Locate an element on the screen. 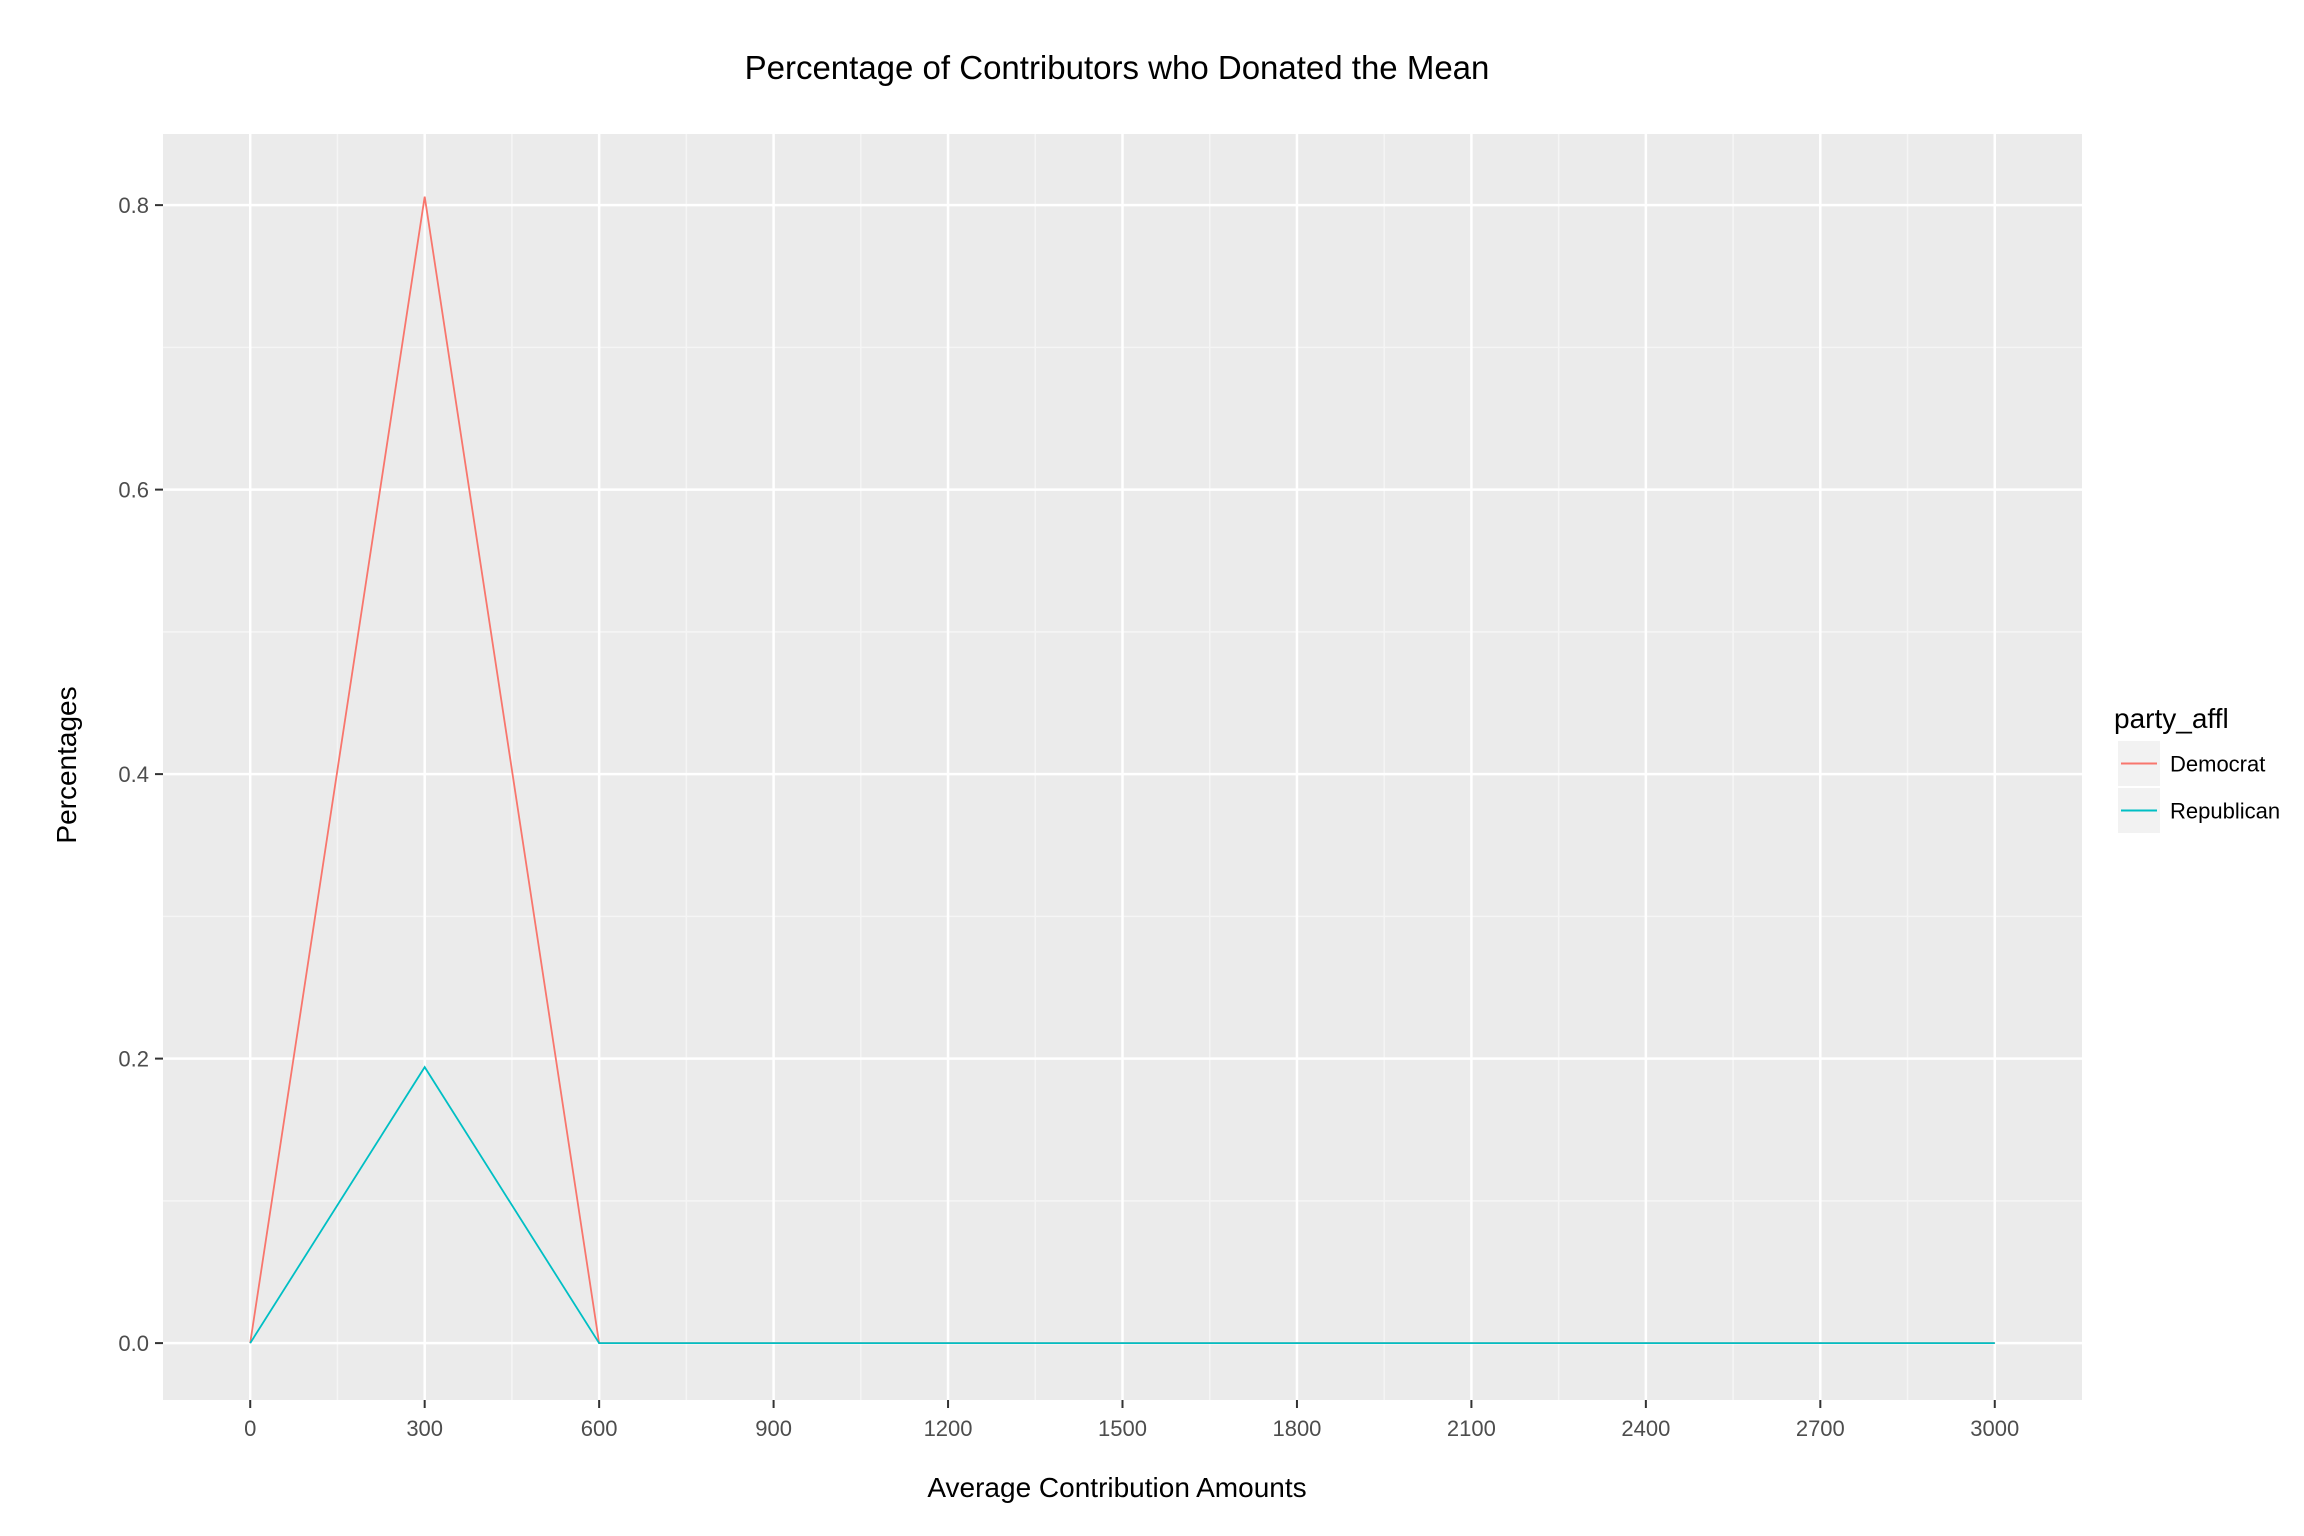 Image resolution: width=2304 pixels, height=1536 pixels. legend-title: party_affl is located at coordinates (2171, 718).